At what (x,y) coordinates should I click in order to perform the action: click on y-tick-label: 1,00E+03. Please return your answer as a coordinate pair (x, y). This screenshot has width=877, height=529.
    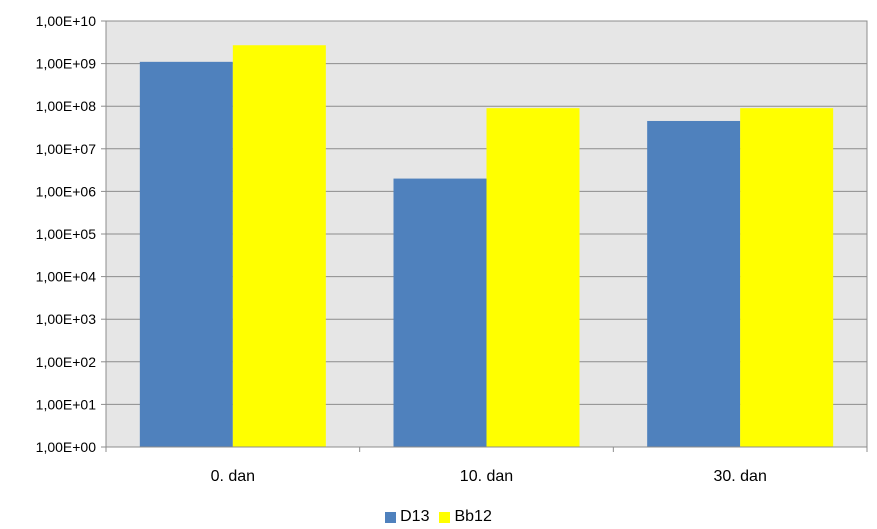
    Looking at the image, I should click on (66, 319).